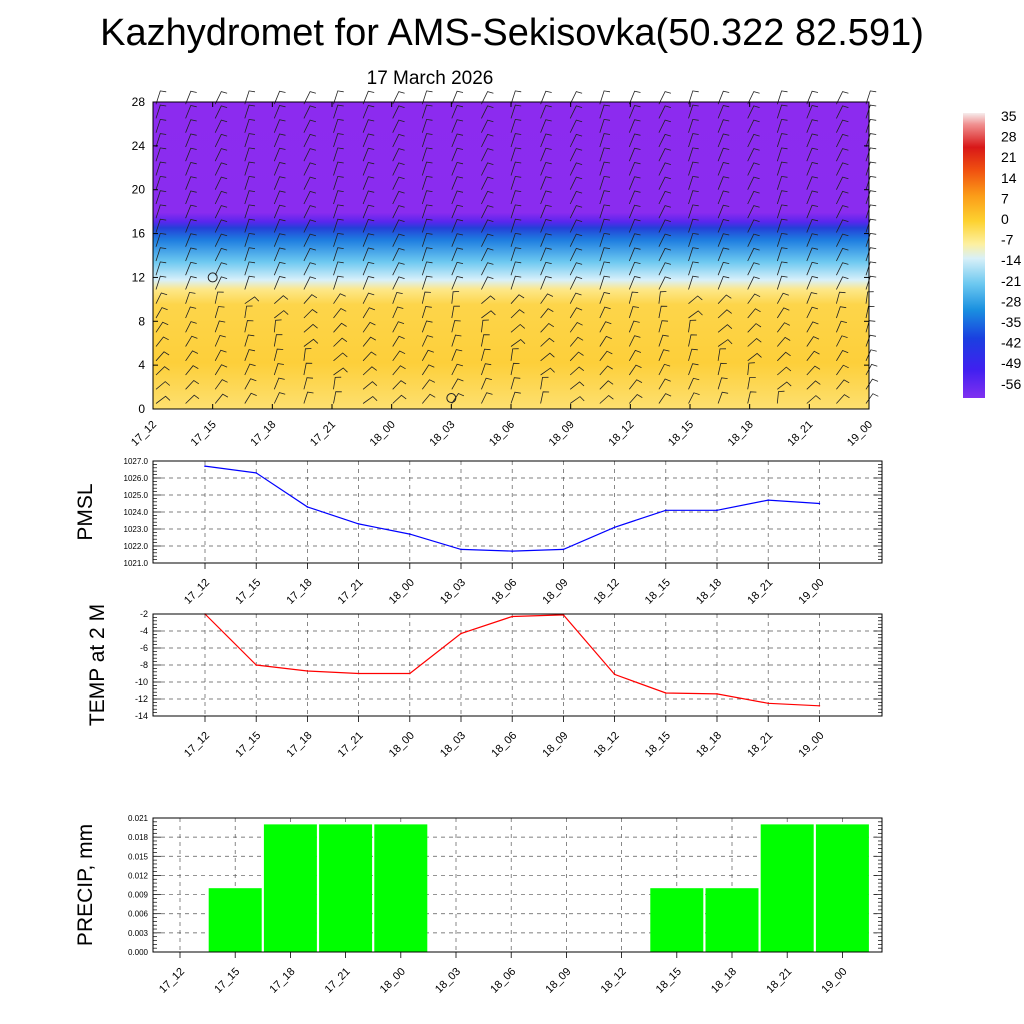 The height and width of the screenshot is (1024, 1024). I want to click on x-tick-label: 18_09, so click(562, 434).